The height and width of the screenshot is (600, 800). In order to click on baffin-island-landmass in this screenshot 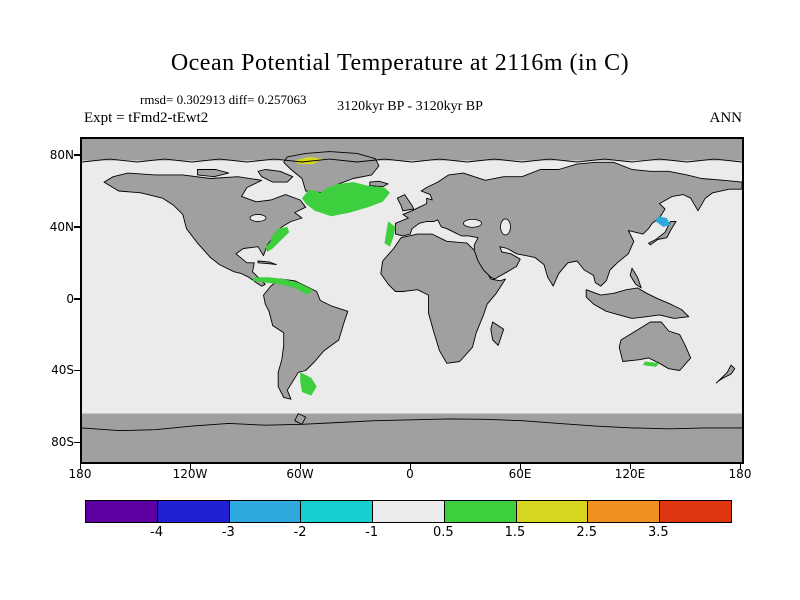, I will do `click(275, 176)`.